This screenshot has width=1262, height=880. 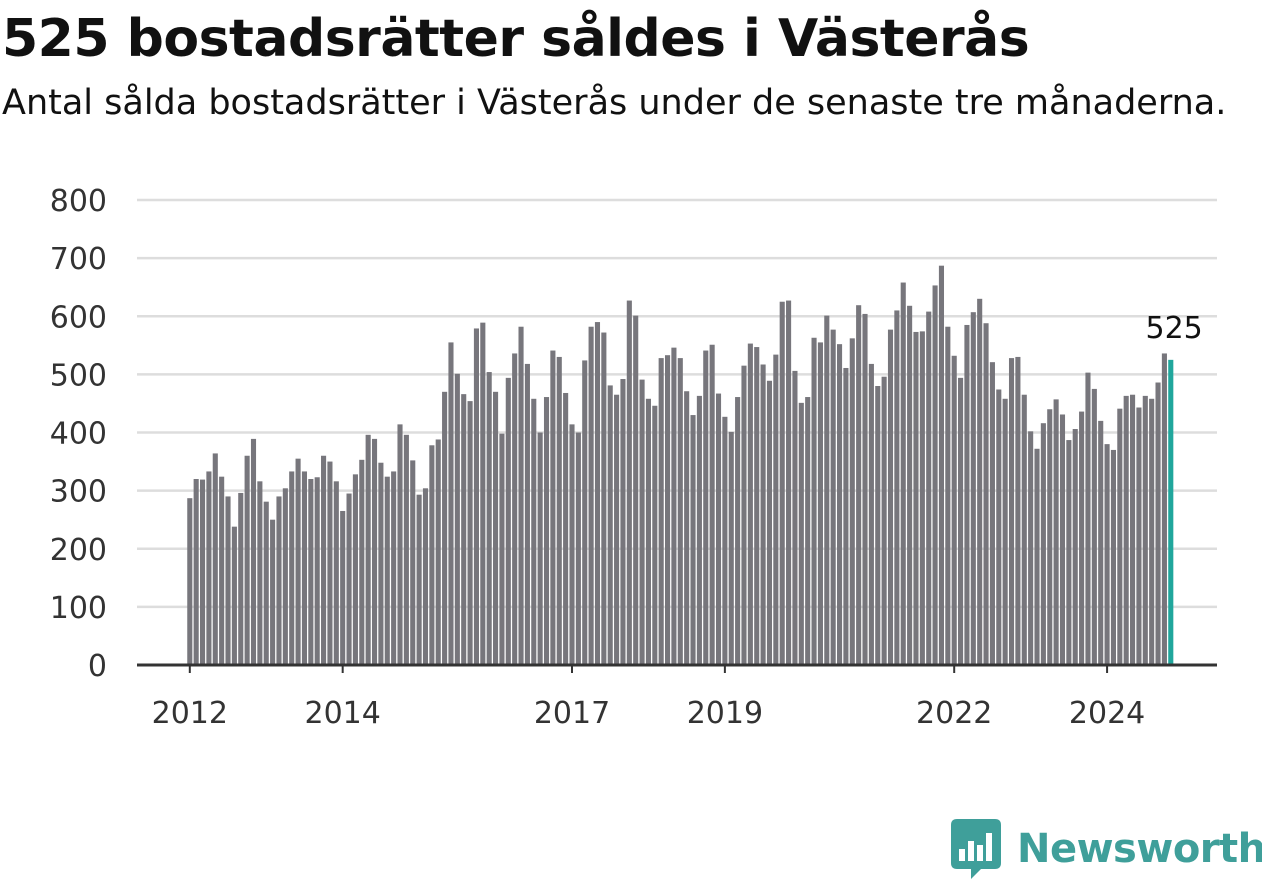 What do you see at coordinates (78, 375) in the screenshot?
I see `y-tick-label: 500` at bounding box center [78, 375].